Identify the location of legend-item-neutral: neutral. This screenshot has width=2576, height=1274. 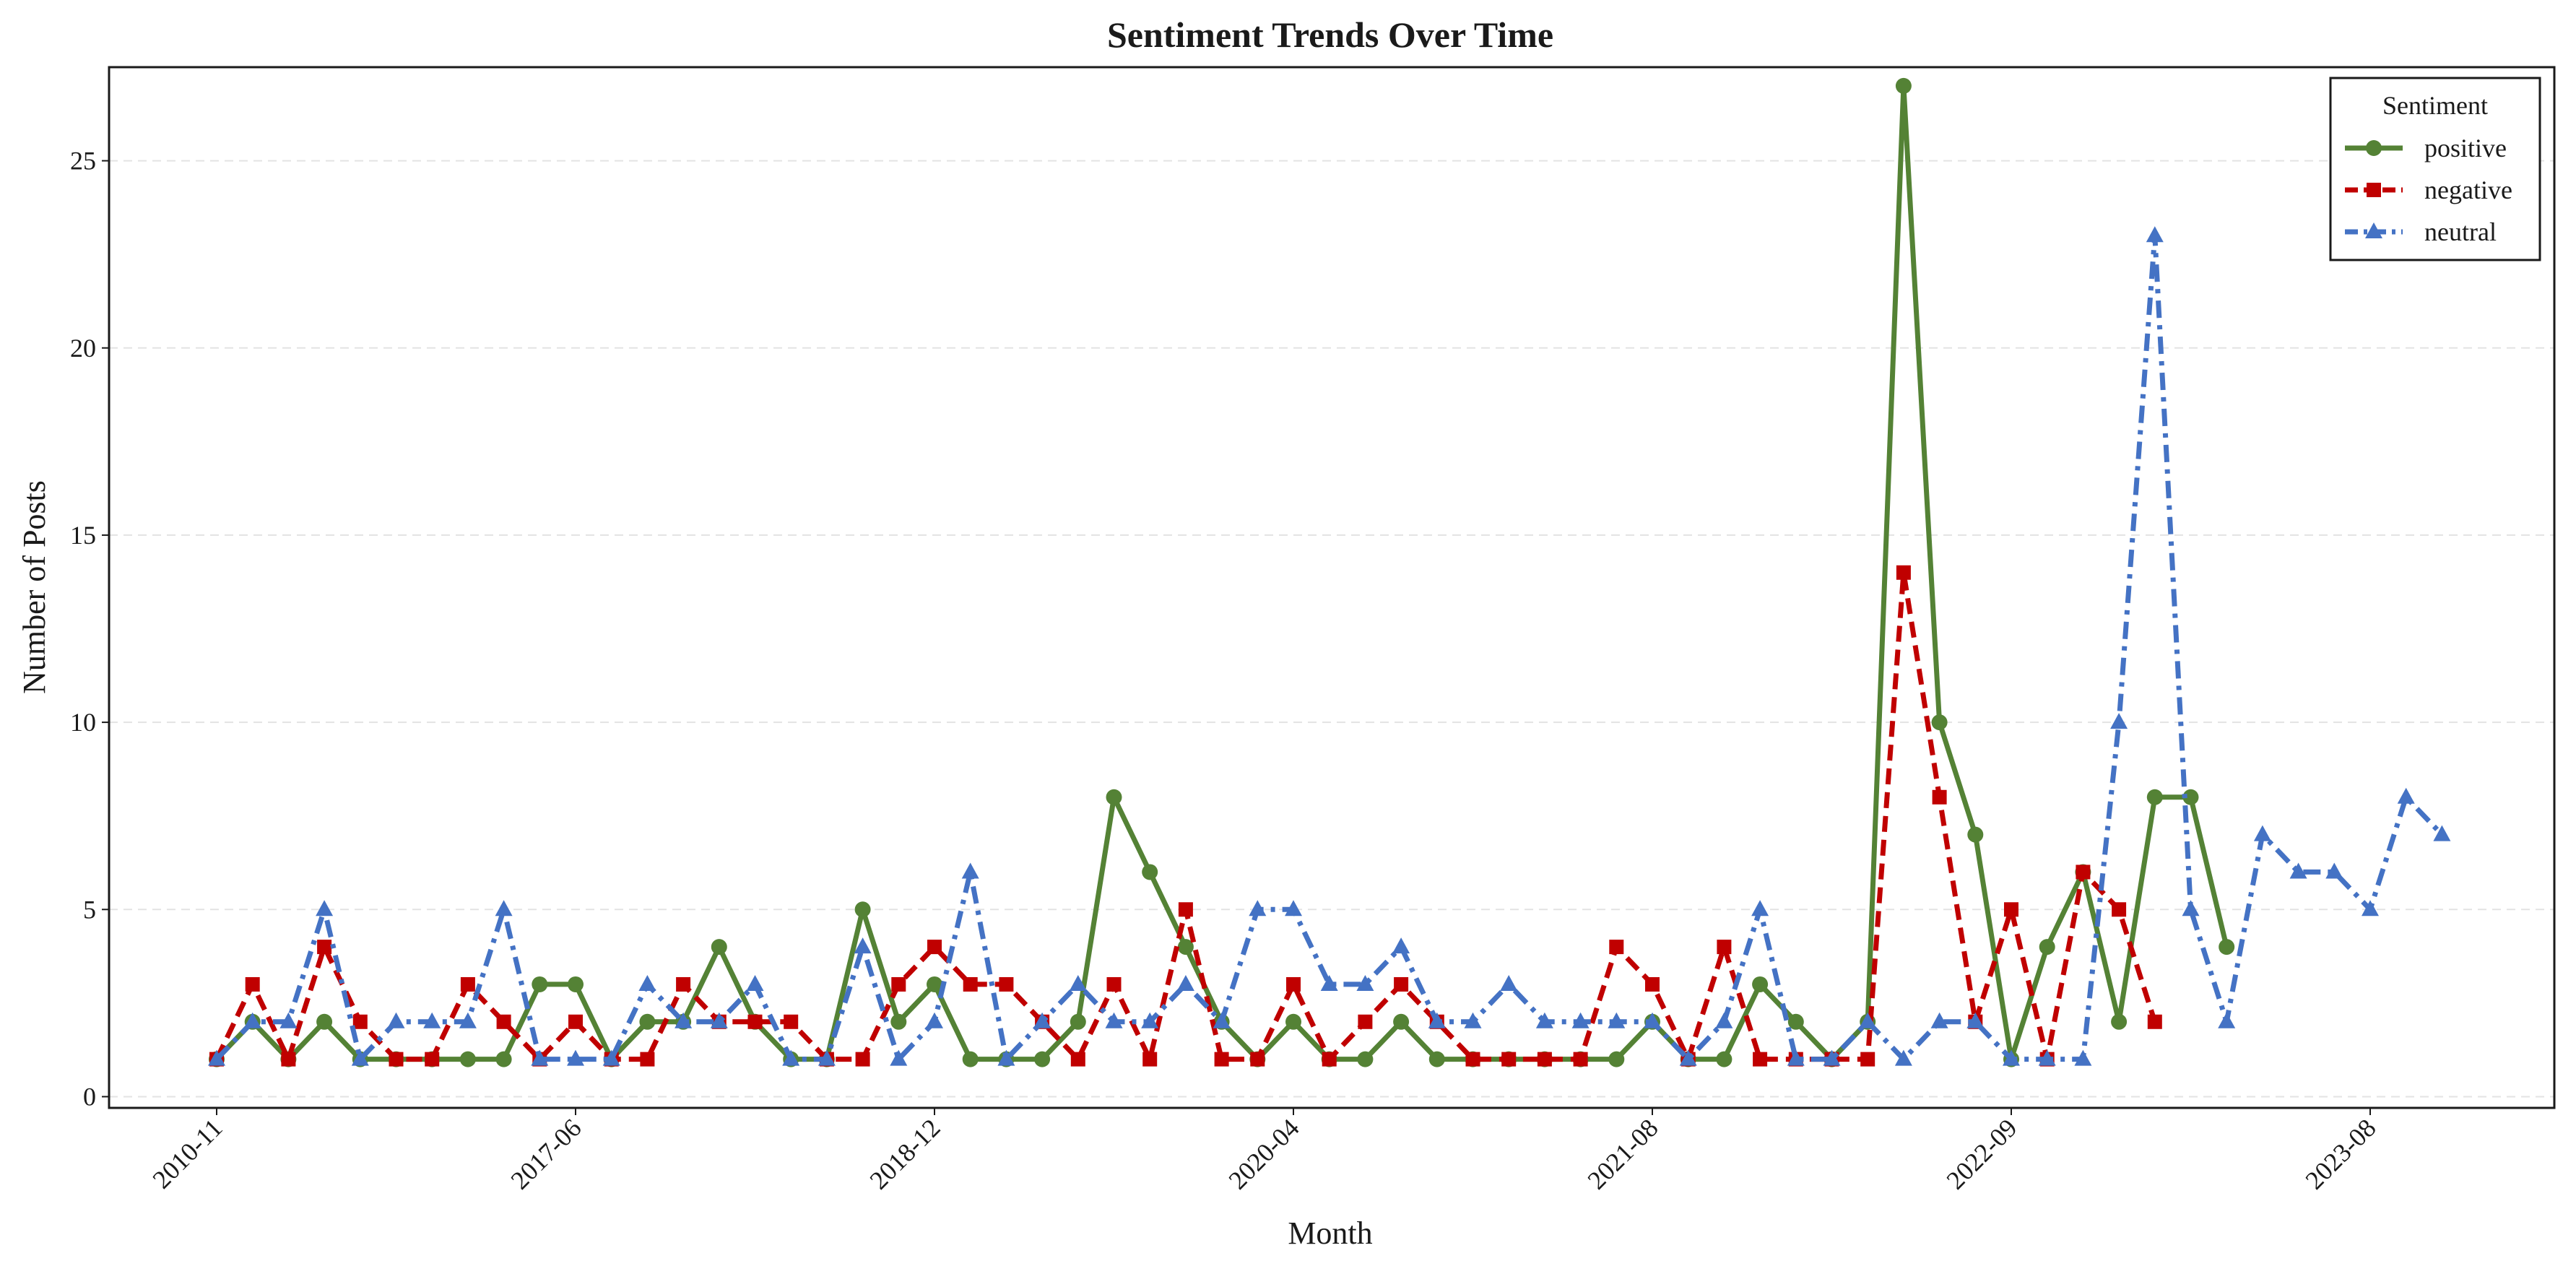
(2421, 231).